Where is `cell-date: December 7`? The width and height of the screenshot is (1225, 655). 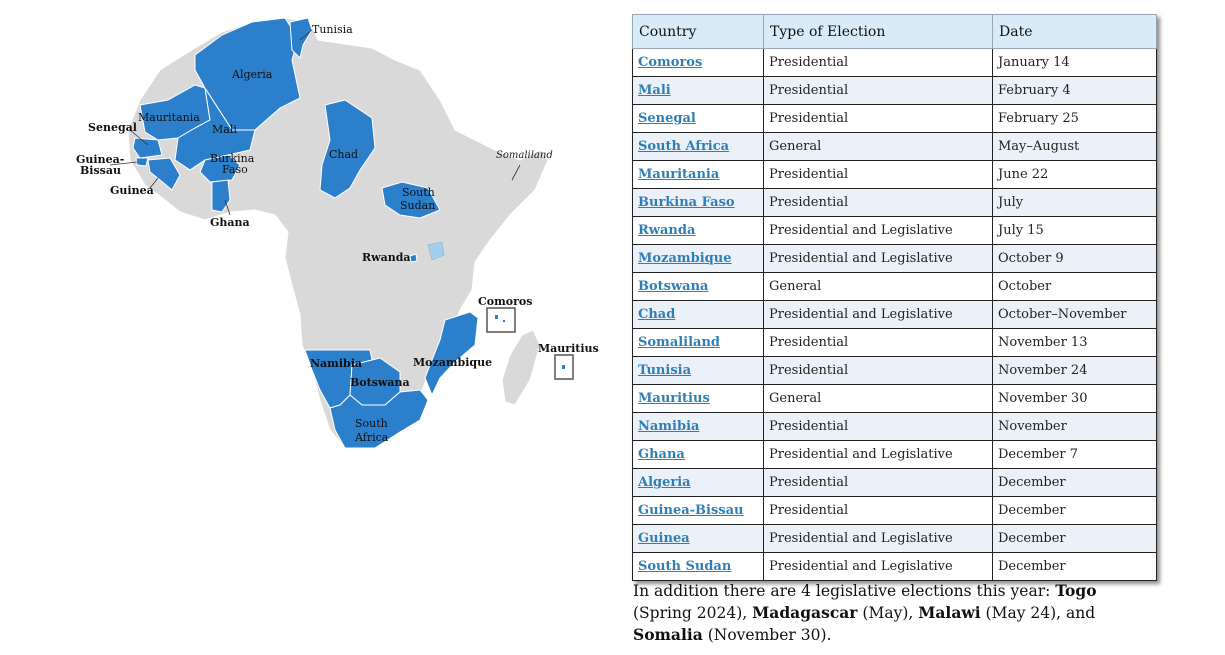
cell-date: December 7 is located at coordinates (1074, 454).